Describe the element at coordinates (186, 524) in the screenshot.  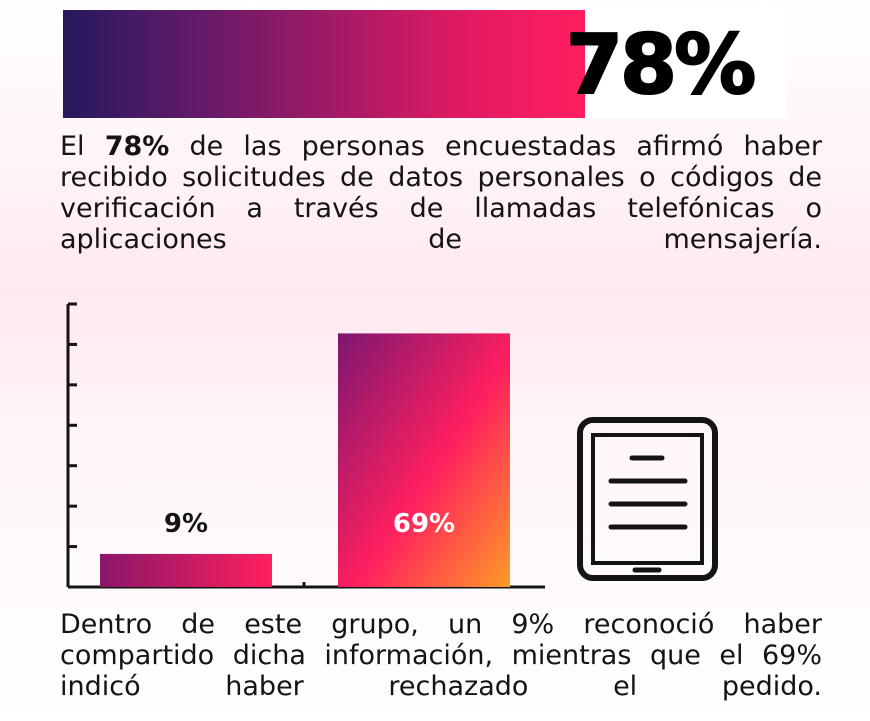
I see `bar-value-label: 9%` at that location.